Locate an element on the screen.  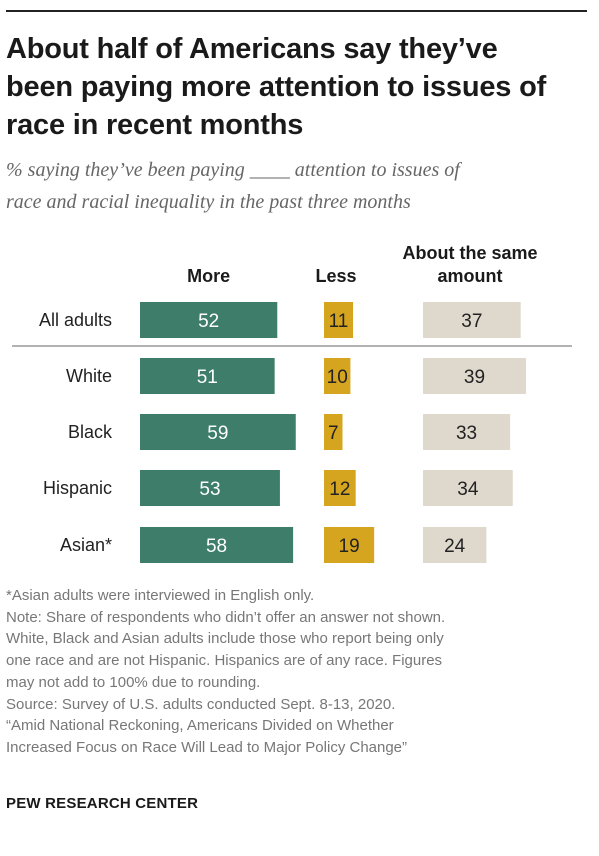
column-header-less: Less is located at coordinates (335, 276).